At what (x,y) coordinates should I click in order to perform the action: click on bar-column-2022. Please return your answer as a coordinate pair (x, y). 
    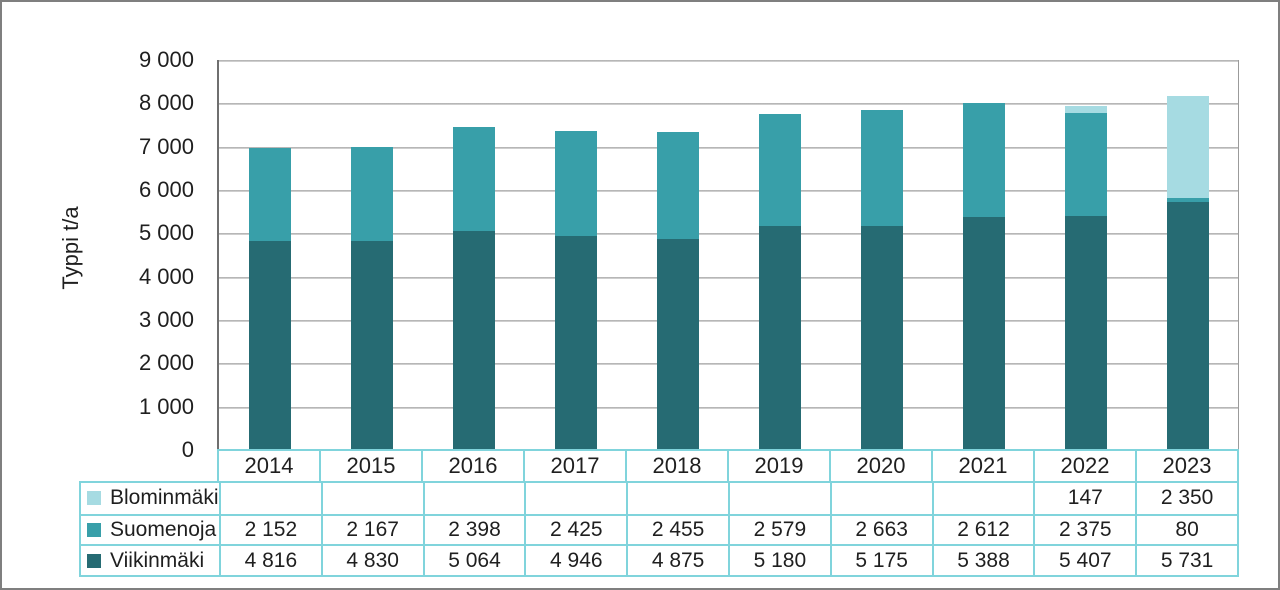
    Looking at the image, I should click on (1086, 255).